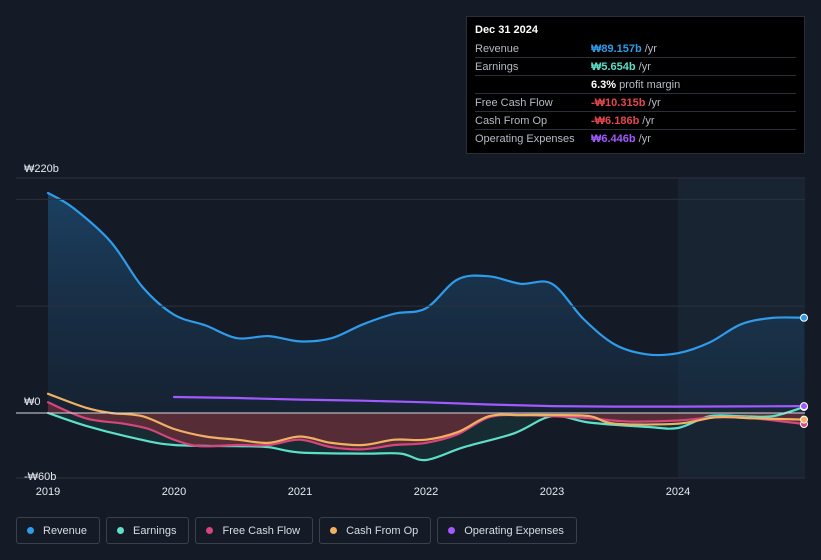 The image size is (821, 560). I want to click on tooltip-label: Free Cash Flow, so click(514, 102).